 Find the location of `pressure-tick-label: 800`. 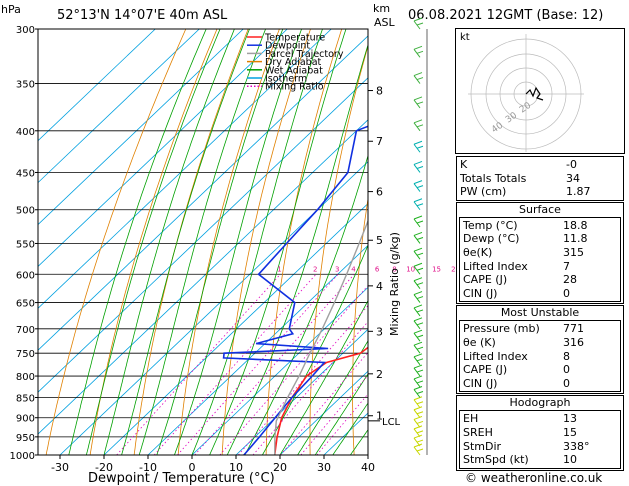

pressure-tick-label: 800 is located at coordinates (25, 377).